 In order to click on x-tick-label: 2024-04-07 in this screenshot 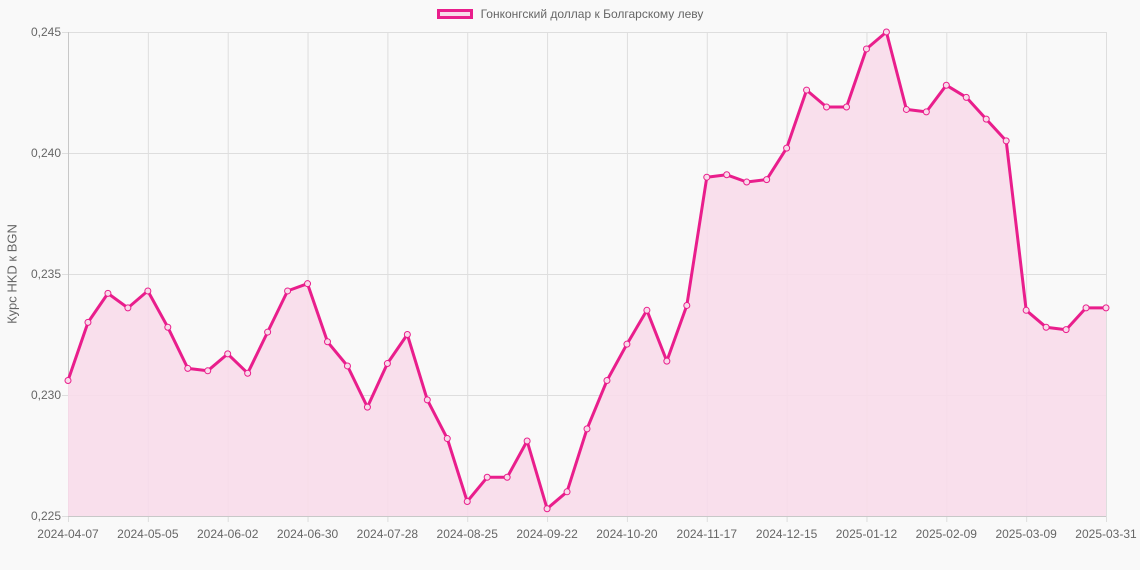, I will do `click(68, 534)`.